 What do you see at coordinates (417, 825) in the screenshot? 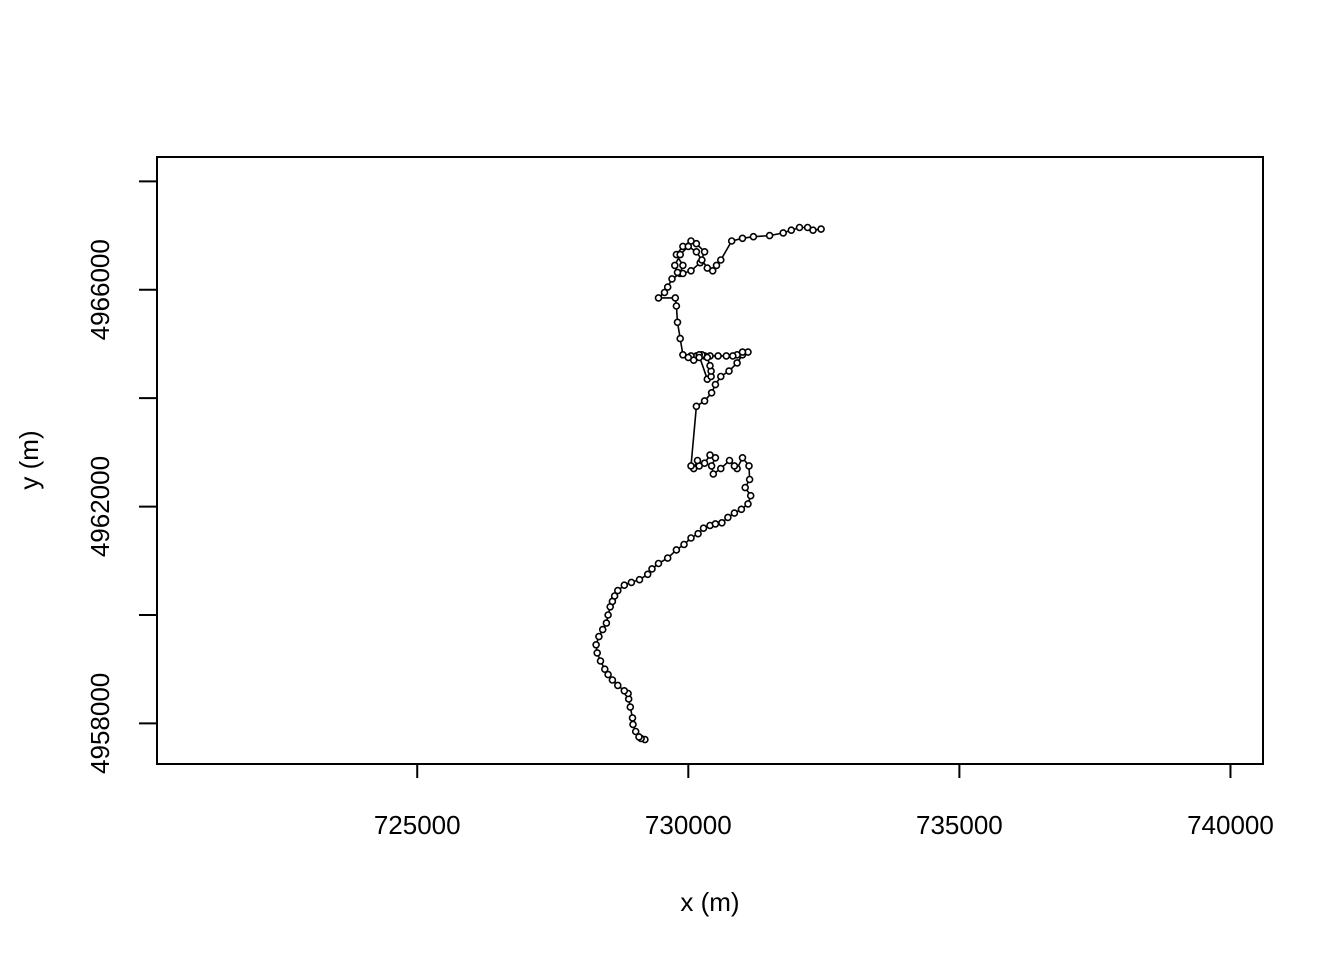
I see `x-tick-label: 725000` at bounding box center [417, 825].